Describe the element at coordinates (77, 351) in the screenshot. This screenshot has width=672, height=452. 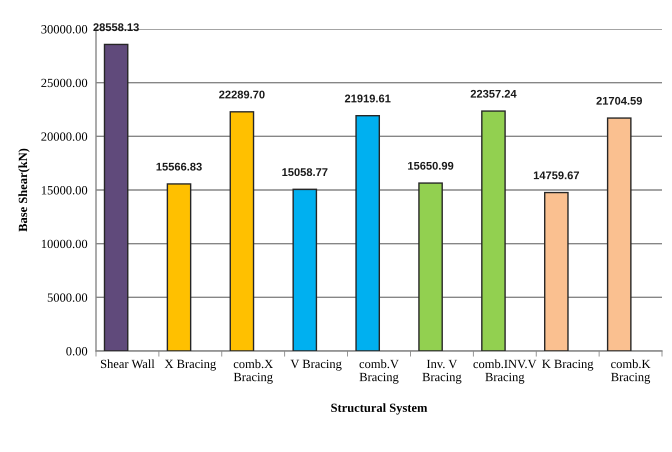
I see `y-tick-label: 0.00` at that location.